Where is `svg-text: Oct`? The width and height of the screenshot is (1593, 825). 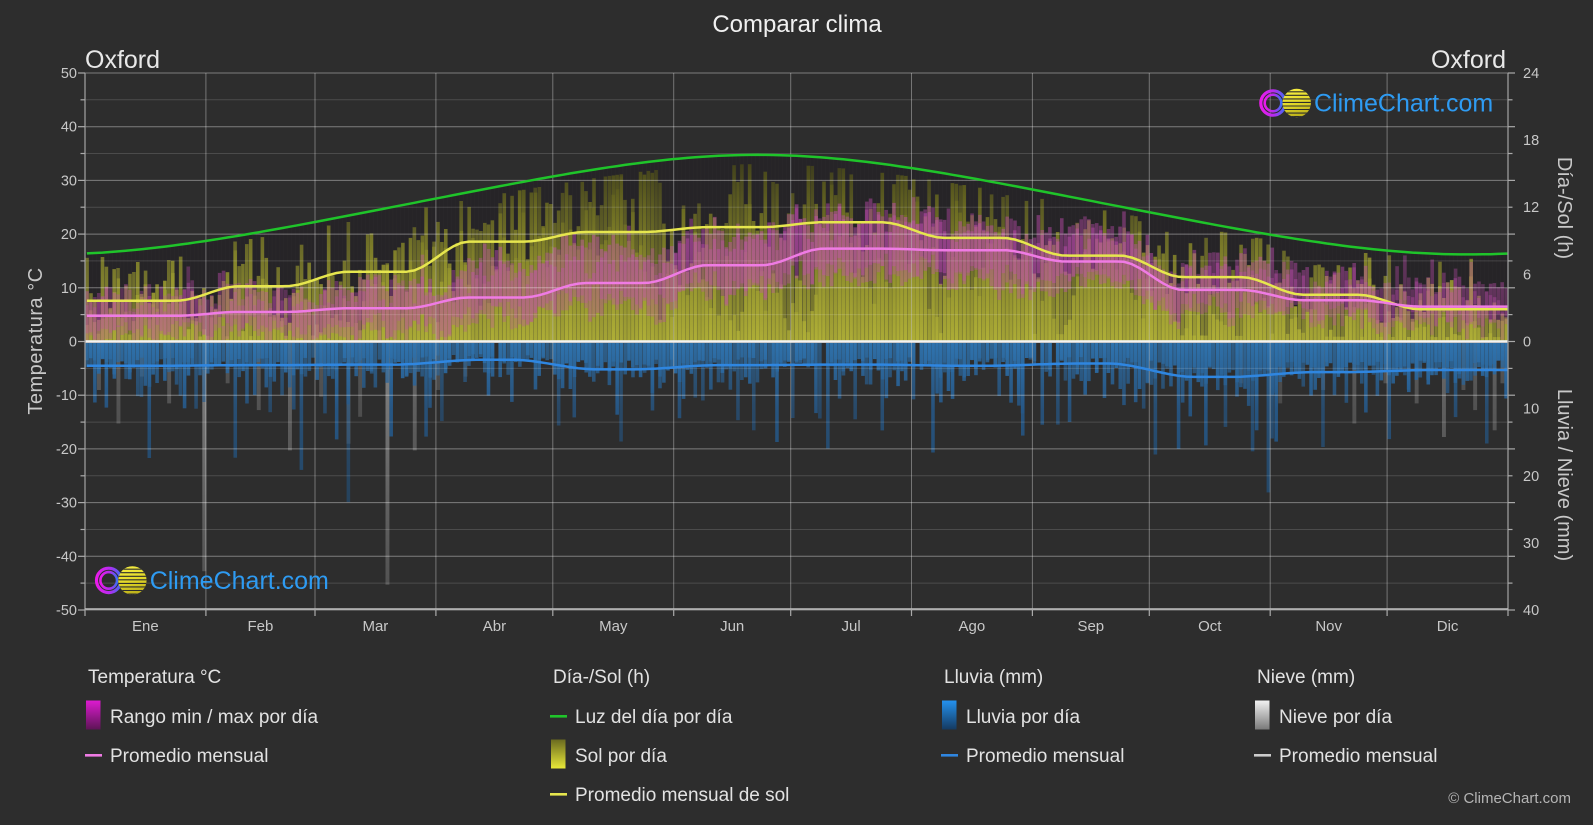 svg-text: Oct is located at coordinates (1210, 626).